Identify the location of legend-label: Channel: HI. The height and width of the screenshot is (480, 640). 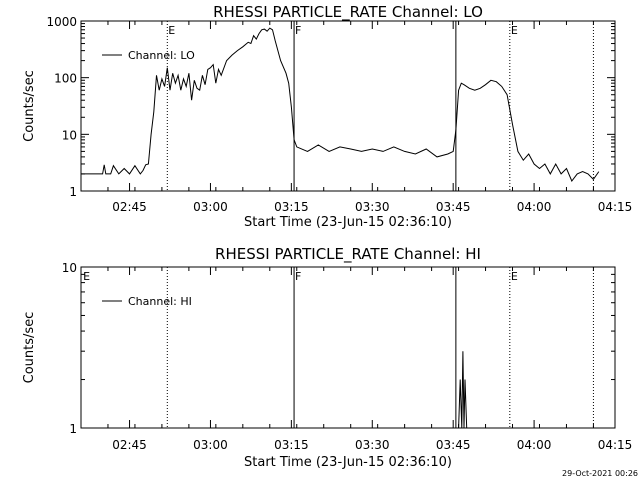
(160, 301).